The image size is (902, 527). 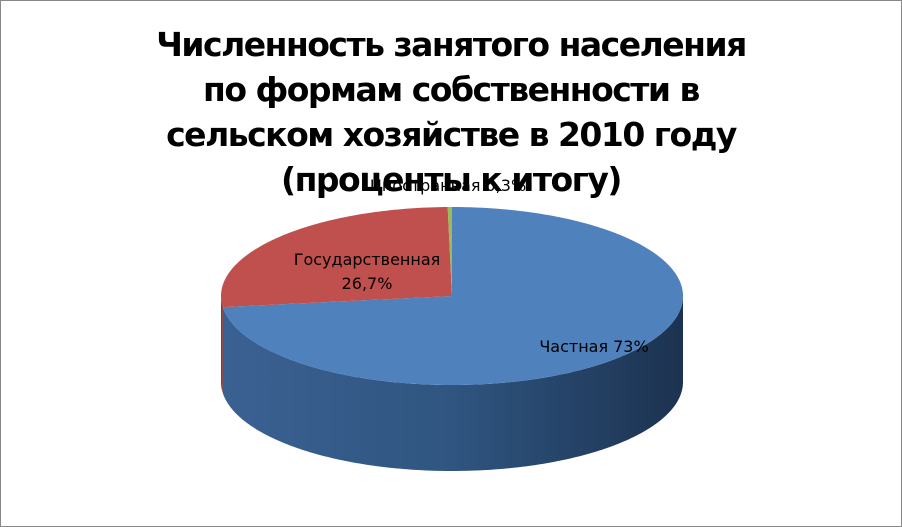 I want to click on slice-side, so click(x=222, y=345).